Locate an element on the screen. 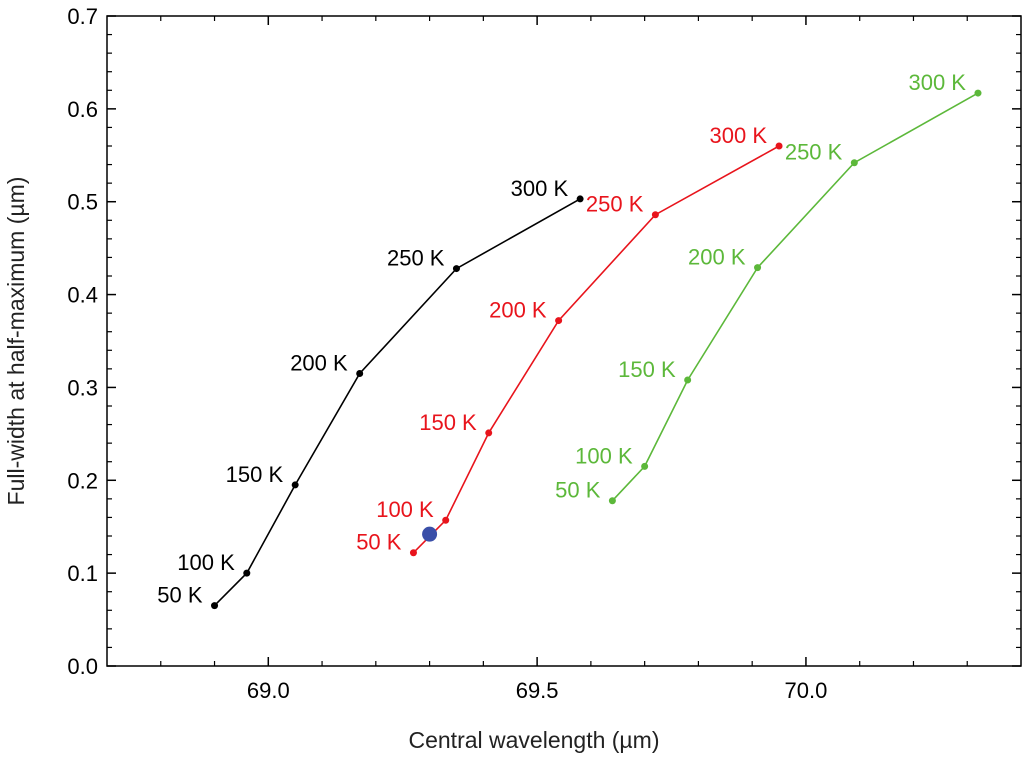 The height and width of the screenshot is (758, 1024). y-tick-label: 0.7 is located at coordinates (82, 16).